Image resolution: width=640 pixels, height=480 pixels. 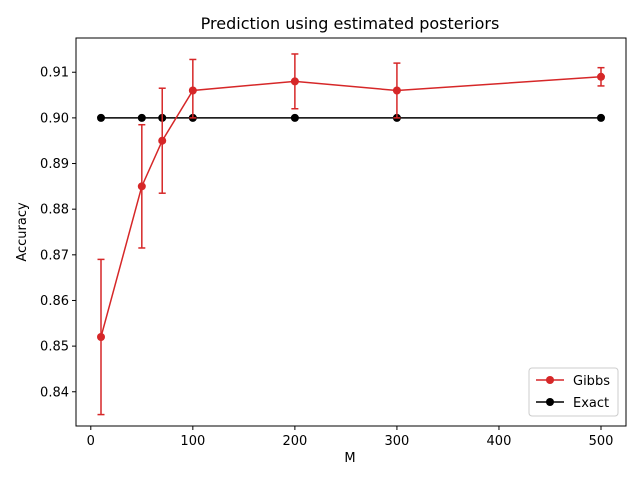 I want to click on x-tick-label: 100, so click(x=192, y=441).